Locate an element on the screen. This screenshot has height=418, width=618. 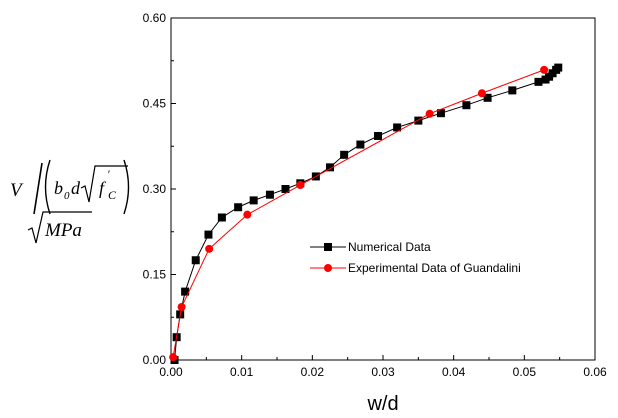
y-tick-label: 0.30 is located at coordinates (155, 189).